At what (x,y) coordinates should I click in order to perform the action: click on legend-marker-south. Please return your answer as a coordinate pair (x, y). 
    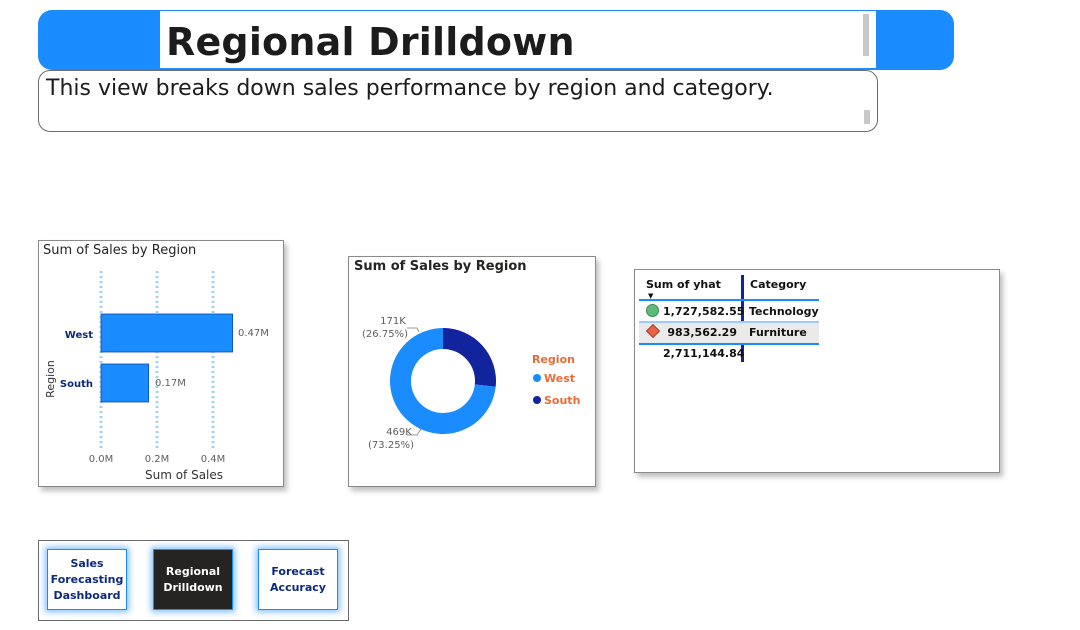
    Looking at the image, I should click on (537, 400).